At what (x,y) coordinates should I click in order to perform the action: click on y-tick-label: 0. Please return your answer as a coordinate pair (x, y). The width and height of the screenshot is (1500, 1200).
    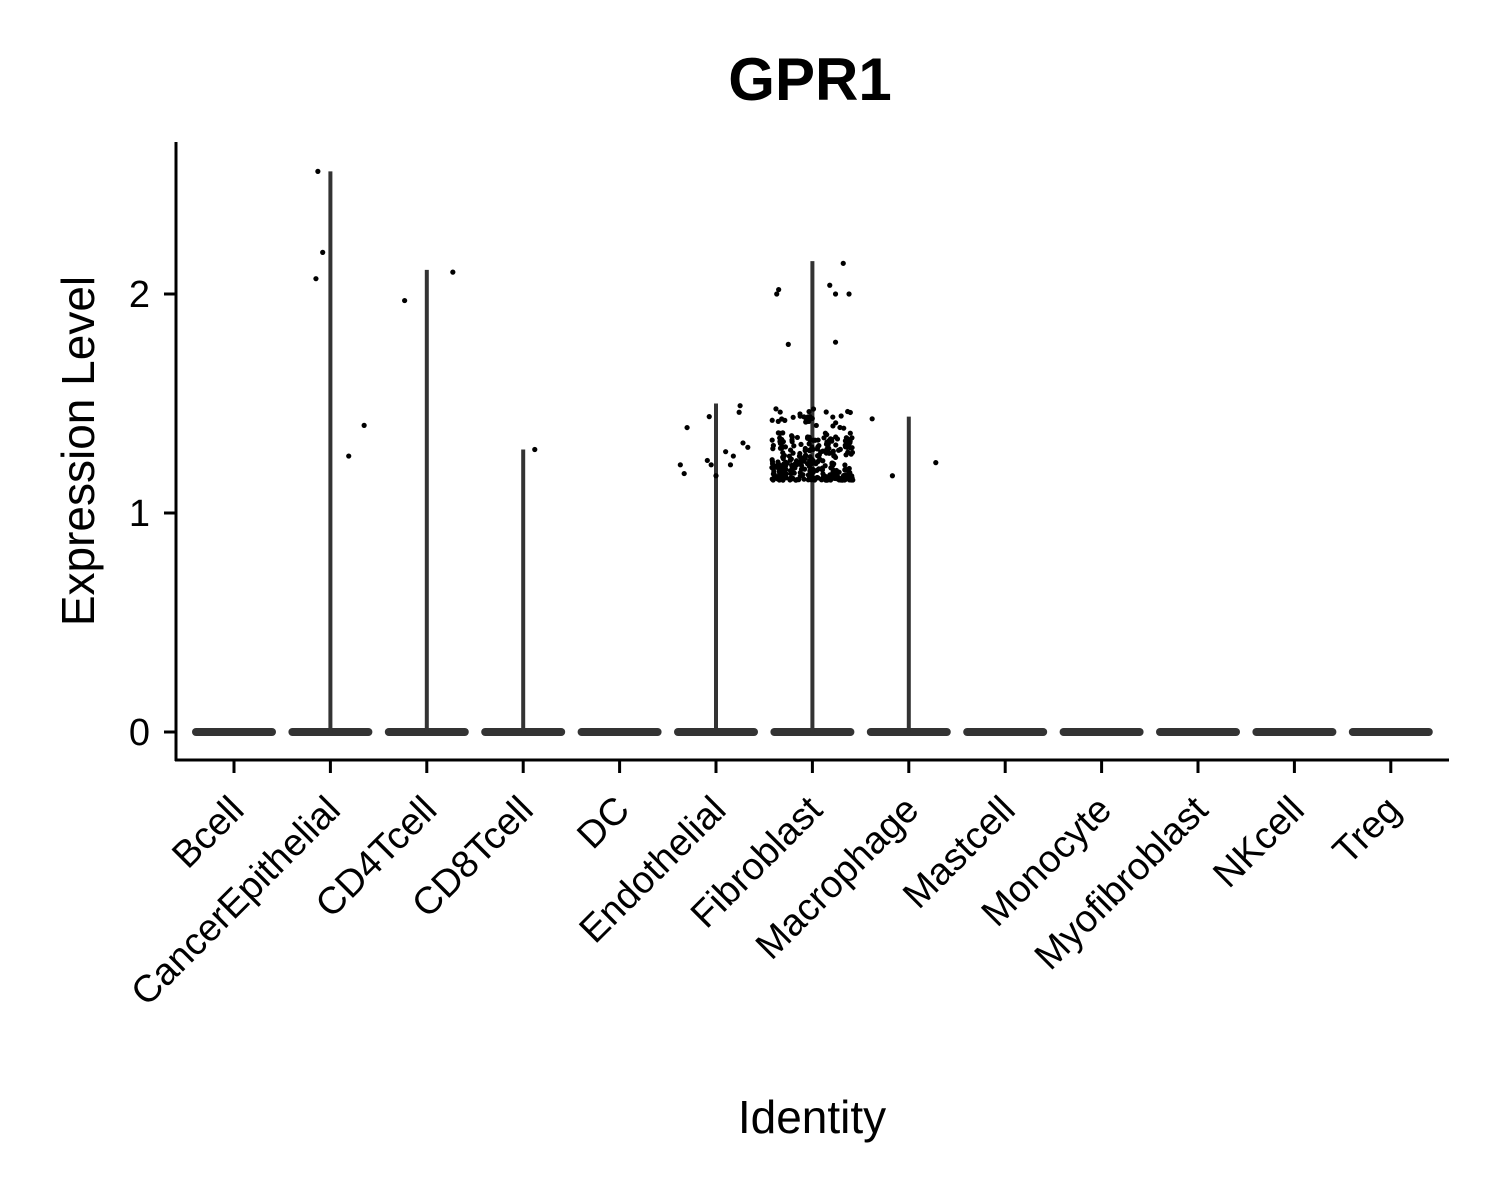
    Looking at the image, I should click on (139, 733).